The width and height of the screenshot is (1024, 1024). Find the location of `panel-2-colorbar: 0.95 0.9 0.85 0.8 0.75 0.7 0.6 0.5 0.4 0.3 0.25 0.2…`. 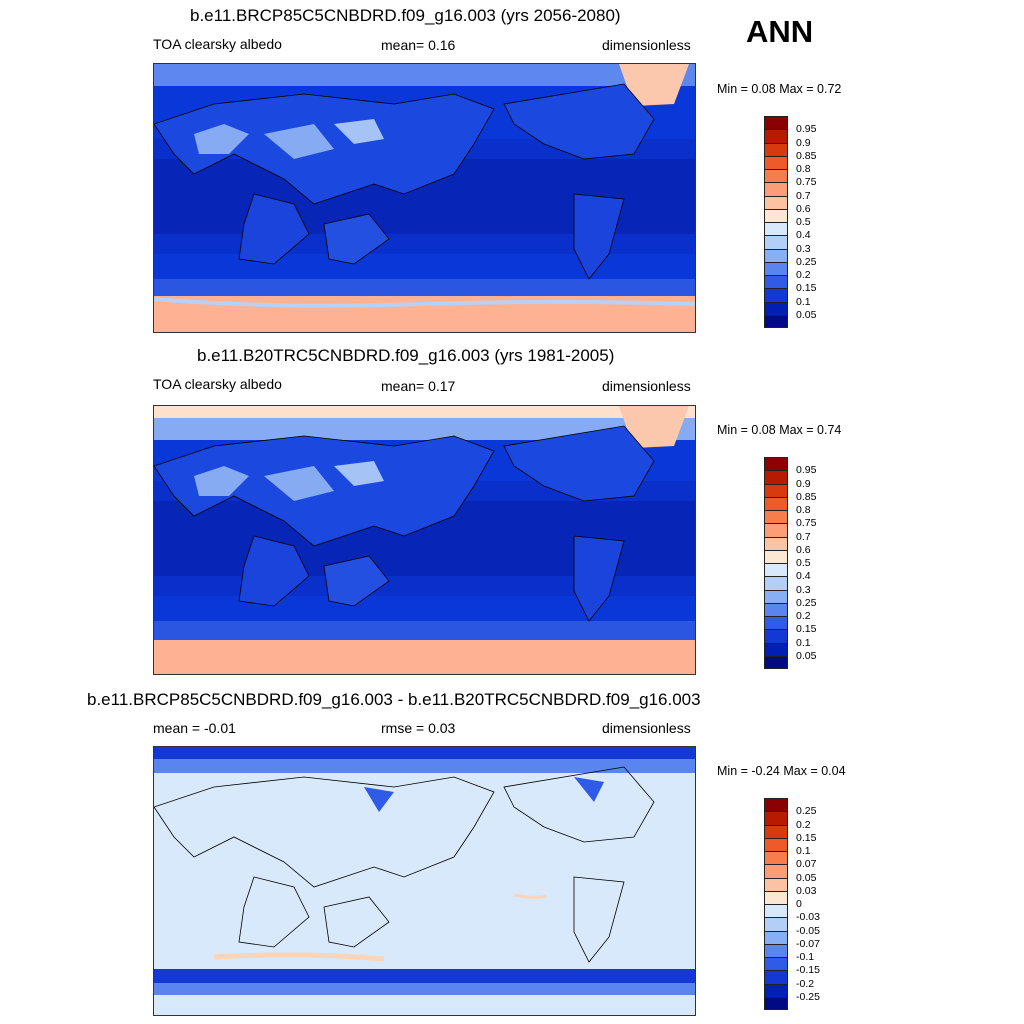

panel-2-colorbar: 0.95 0.9 0.85 0.8 0.75 0.7 0.6 0.5 0.4 0.3 0.25 0.2… is located at coordinates (790, 563).